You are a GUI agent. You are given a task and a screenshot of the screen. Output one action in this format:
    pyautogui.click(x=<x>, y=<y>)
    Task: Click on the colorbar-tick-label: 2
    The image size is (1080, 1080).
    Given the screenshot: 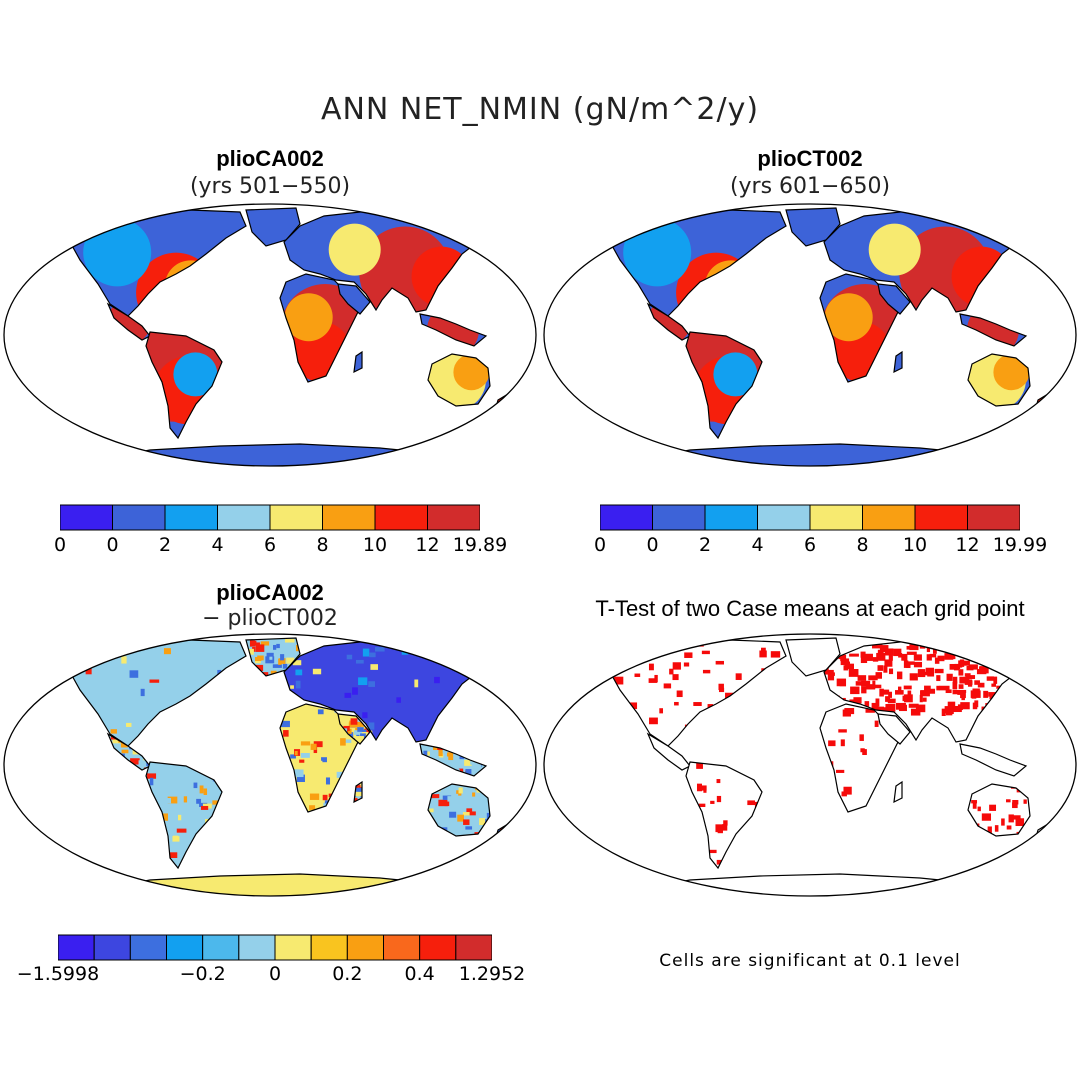 What is the action you would take?
    pyautogui.click(x=165, y=545)
    